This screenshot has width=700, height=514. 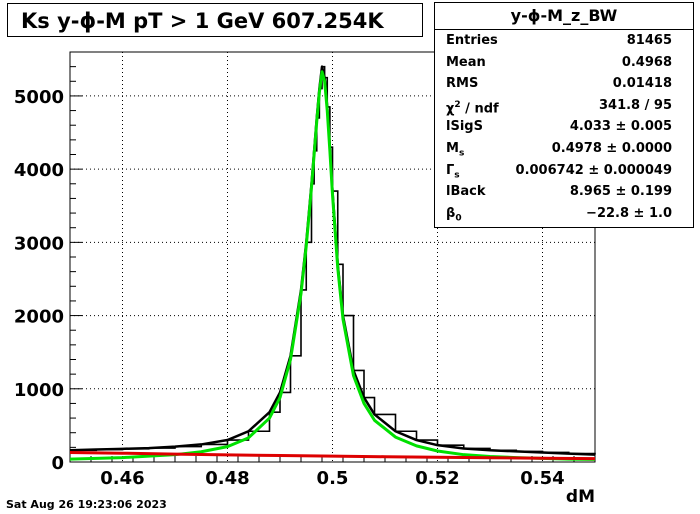 I want to click on stats-value: 0.006742 ± 0.000049, so click(x=593, y=170).